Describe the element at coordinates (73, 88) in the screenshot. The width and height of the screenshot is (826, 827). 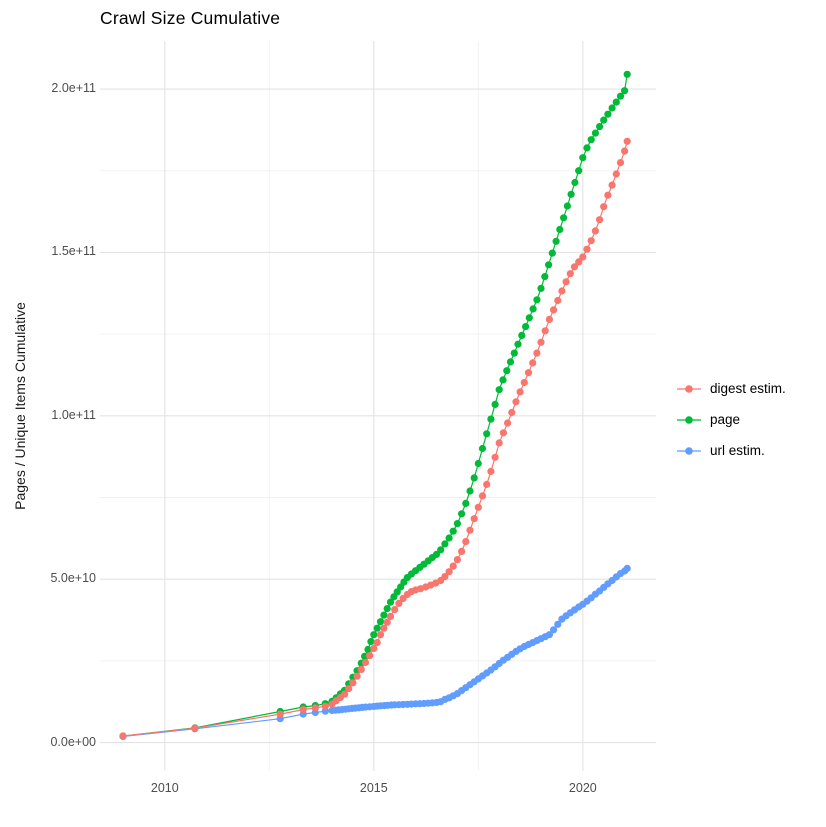
I see `y-tick-label: 2.0e+11` at that location.